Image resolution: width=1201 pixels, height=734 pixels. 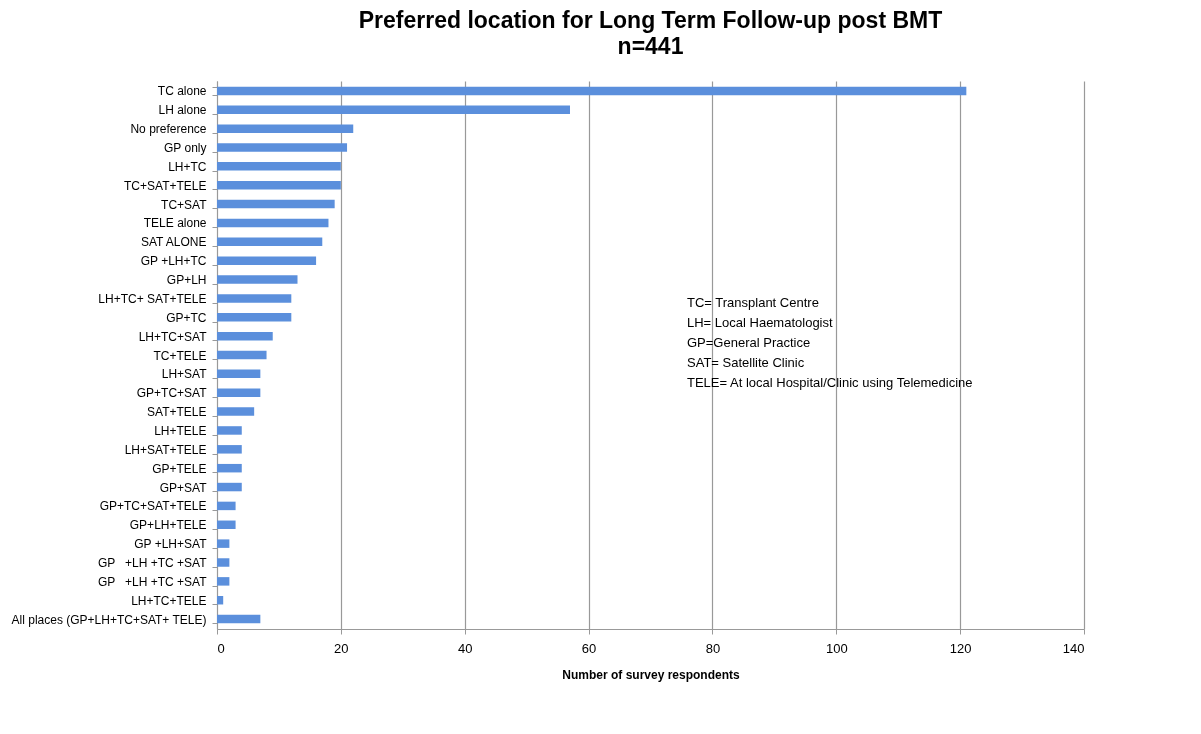 I want to click on y-tick-label: GP only, so click(x=185, y=148).